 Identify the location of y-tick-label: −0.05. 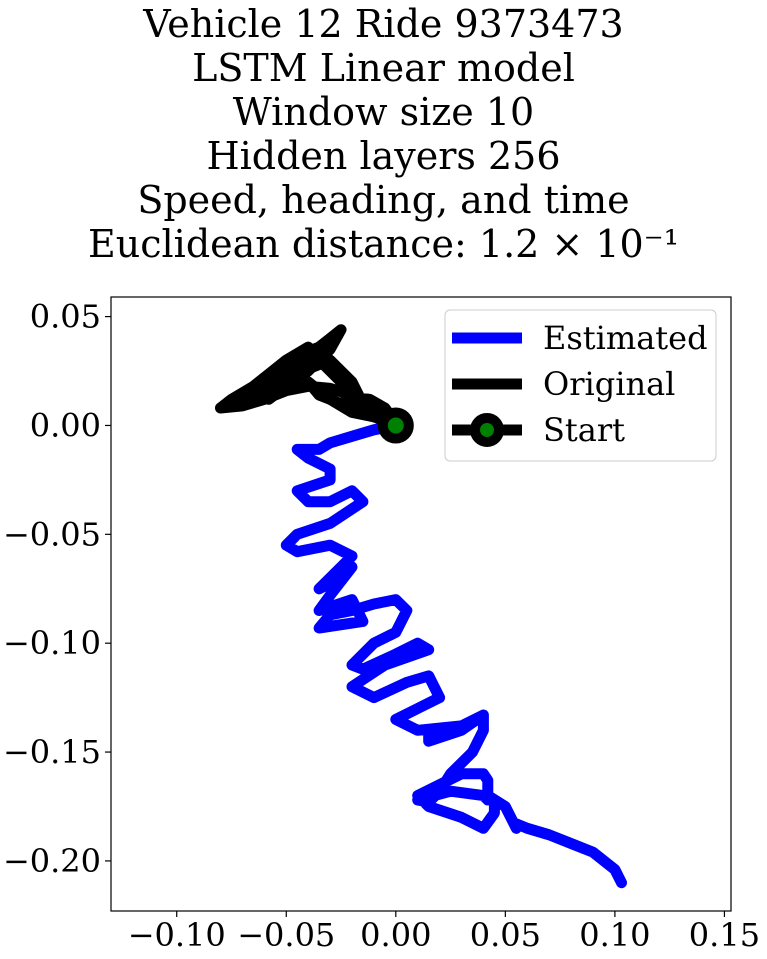
(52, 534).